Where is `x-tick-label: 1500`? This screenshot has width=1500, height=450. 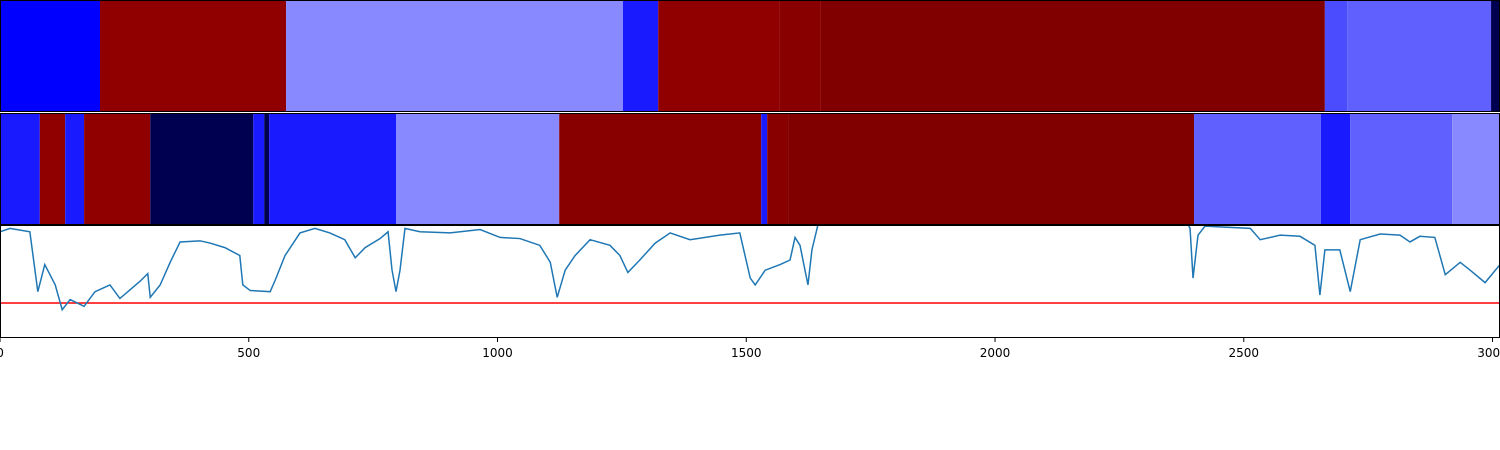 x-tick-label: 1500 is located at coordinates (746, 353).